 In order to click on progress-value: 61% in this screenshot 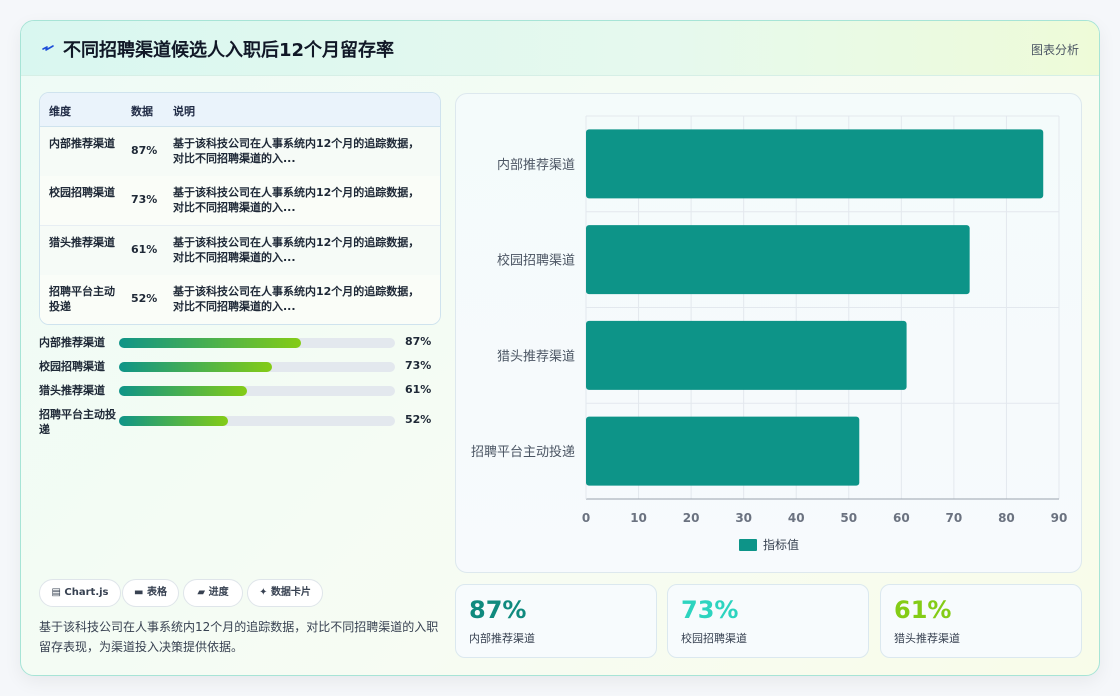, I will do `click(418, 389)`.